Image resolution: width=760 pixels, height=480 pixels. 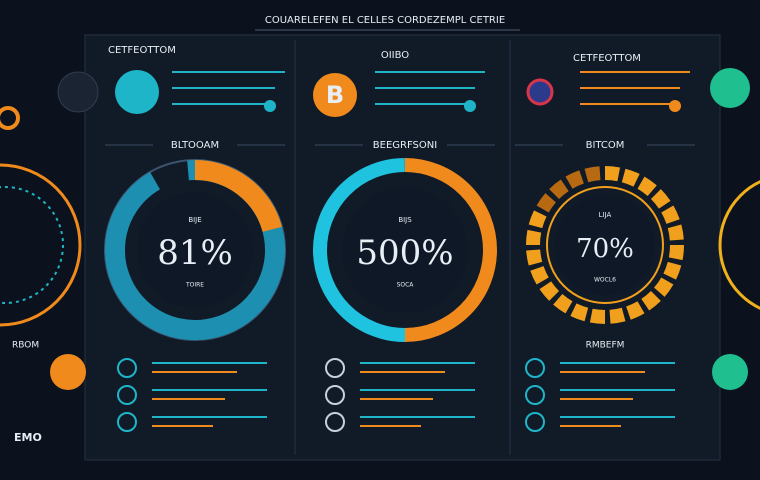 I want to click on gauge-ring, so click(x=605, y=245).